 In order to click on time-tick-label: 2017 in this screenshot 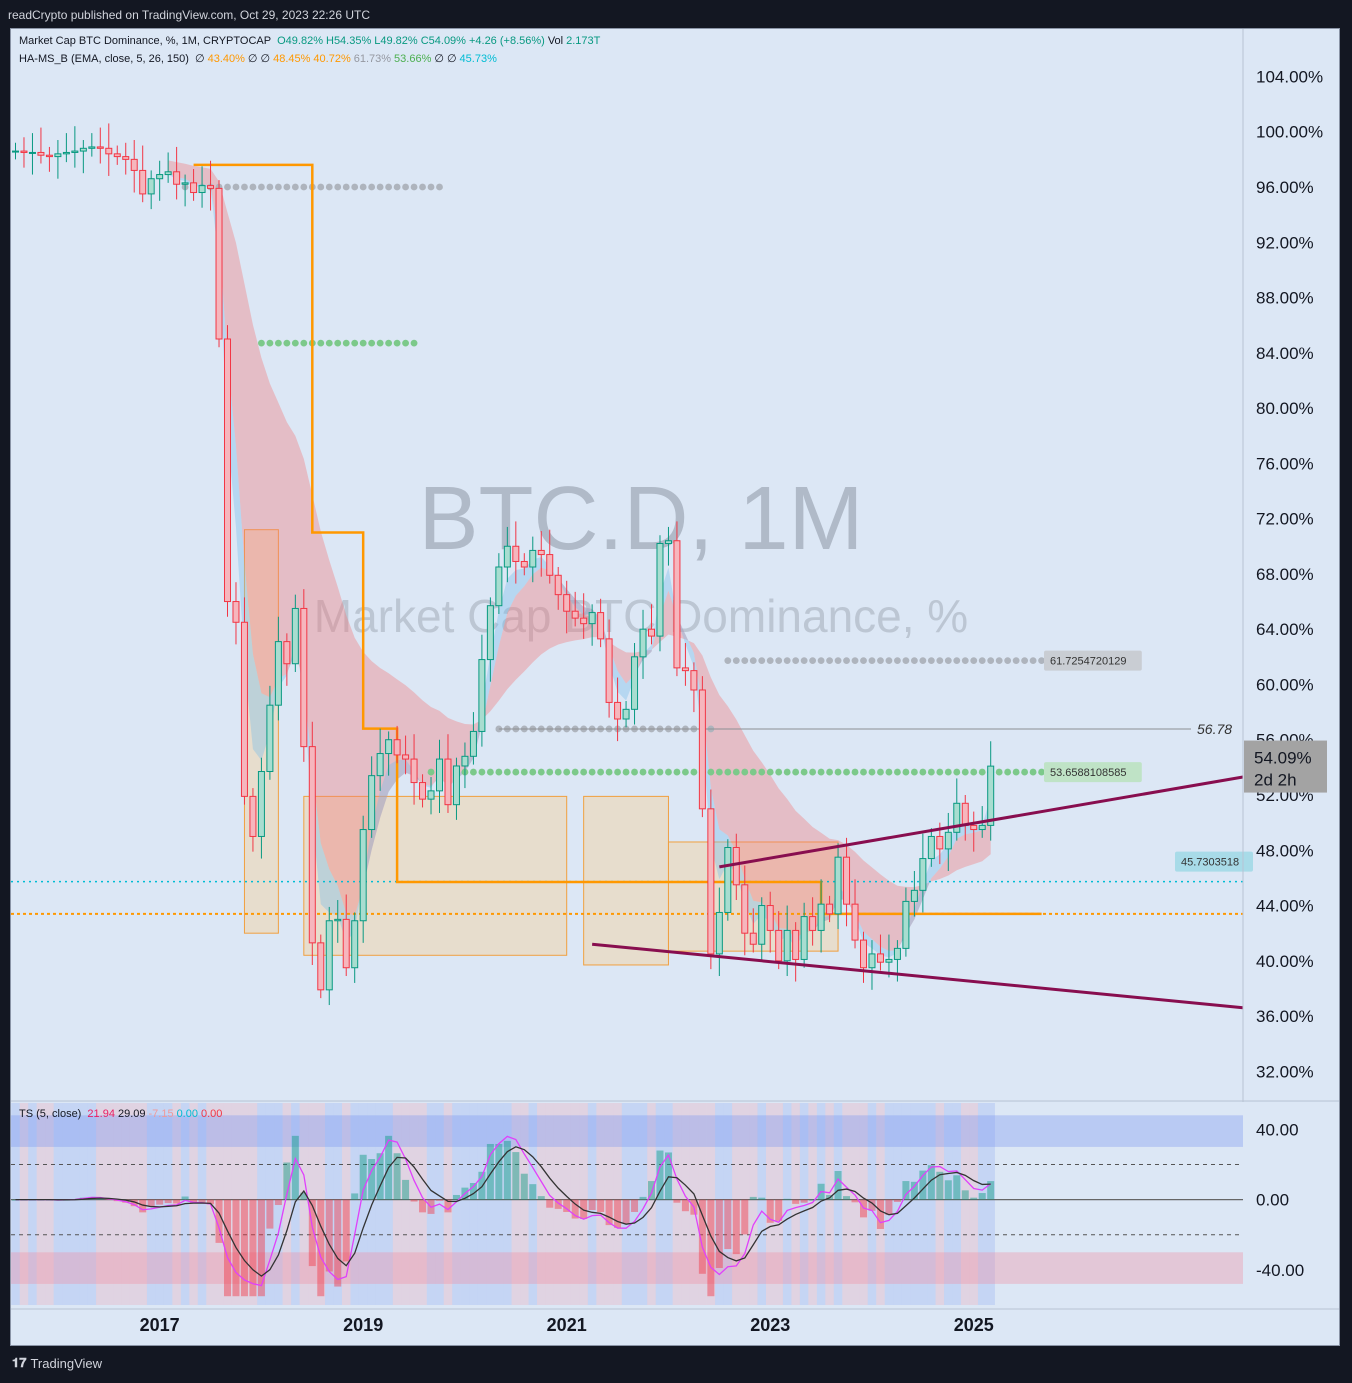, I will do `click(160, 1325)`.